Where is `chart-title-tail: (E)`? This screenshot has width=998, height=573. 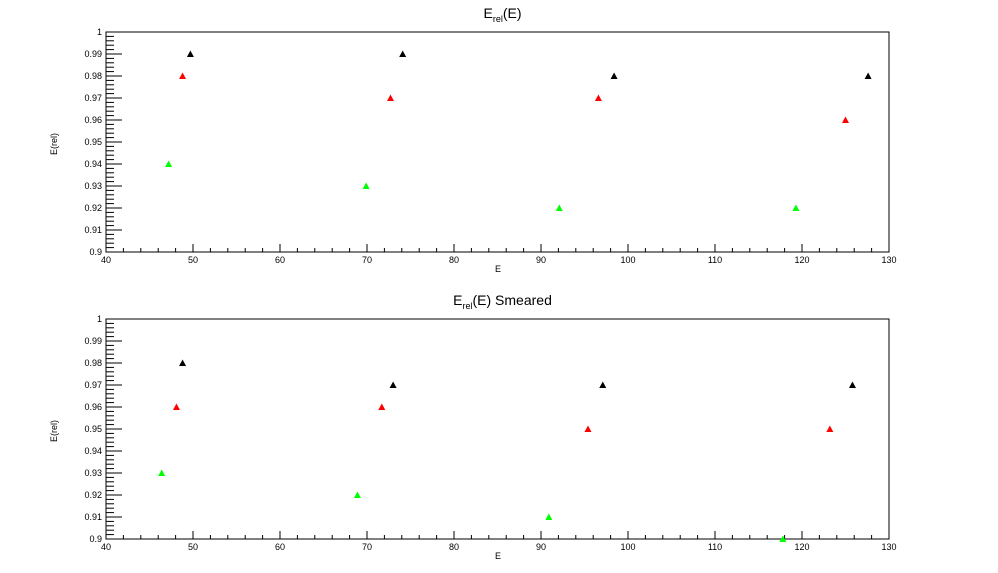 chart-title-tail: (E) is located at coordinates (512, 13).